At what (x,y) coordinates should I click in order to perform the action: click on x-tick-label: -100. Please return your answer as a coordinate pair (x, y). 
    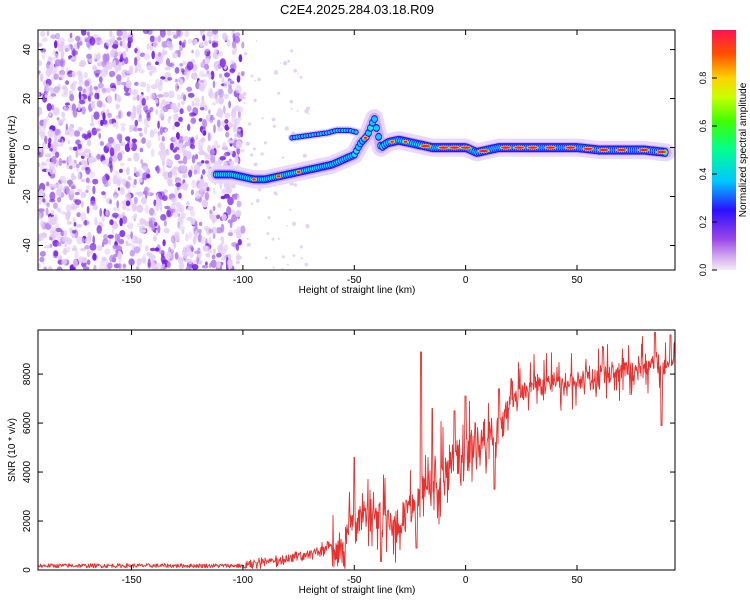
    Looking at the image, I should click on (243, 580).